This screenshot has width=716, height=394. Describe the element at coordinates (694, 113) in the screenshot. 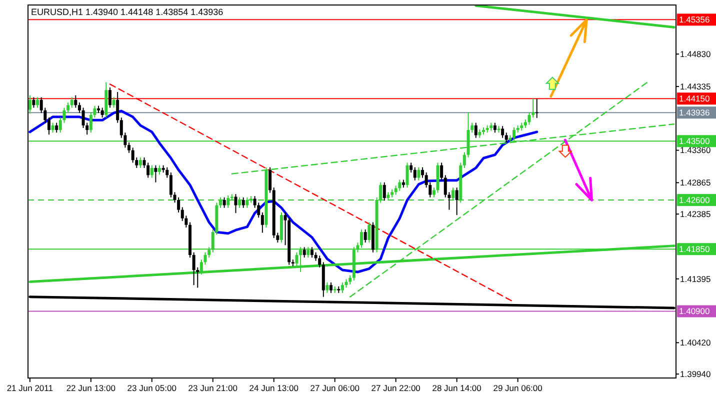

I see `ref-line-label: 1.43936` at that location.